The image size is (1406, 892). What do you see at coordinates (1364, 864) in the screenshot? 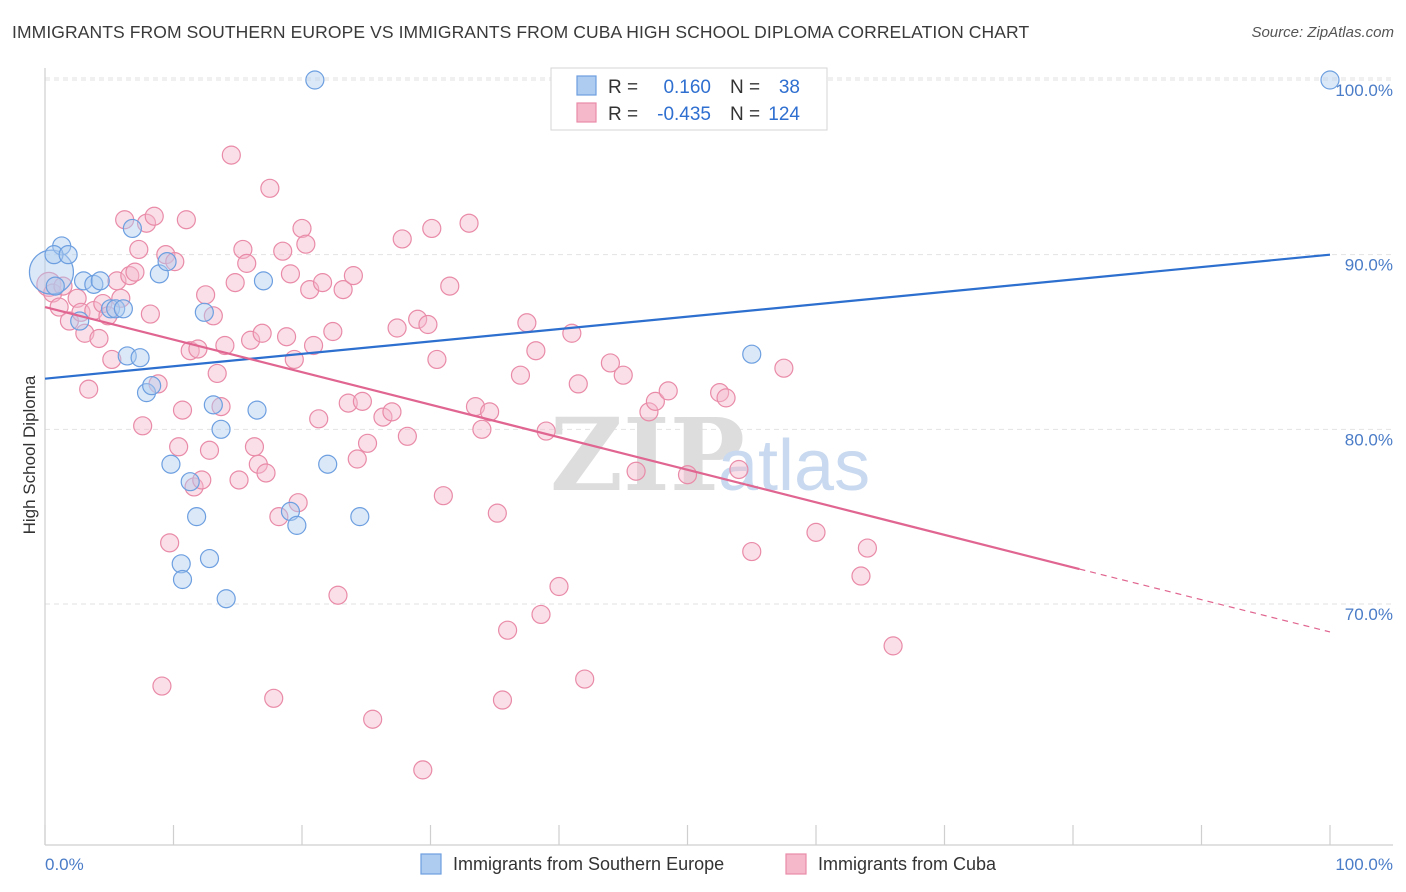
I see `x-tick-label-1: 100.0%` at bounding box center [1364, 864].